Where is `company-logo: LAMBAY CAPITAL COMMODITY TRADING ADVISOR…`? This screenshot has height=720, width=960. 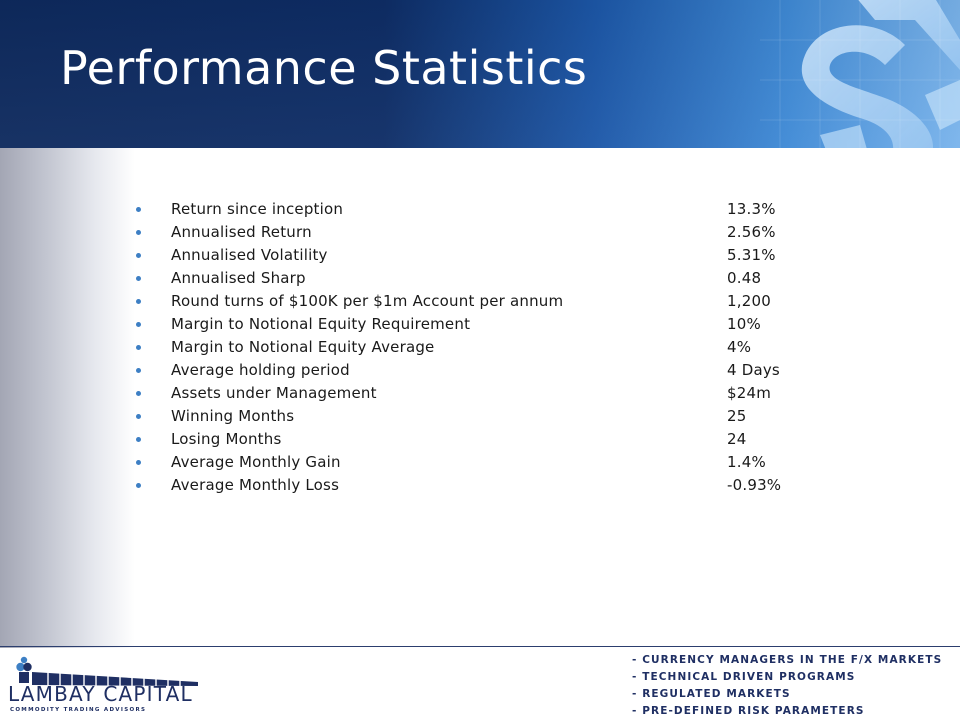 company-logo: LAMBAY CAPITAL COMMODITY TRADING ADVISOR… is located at coordinates (110, 686).